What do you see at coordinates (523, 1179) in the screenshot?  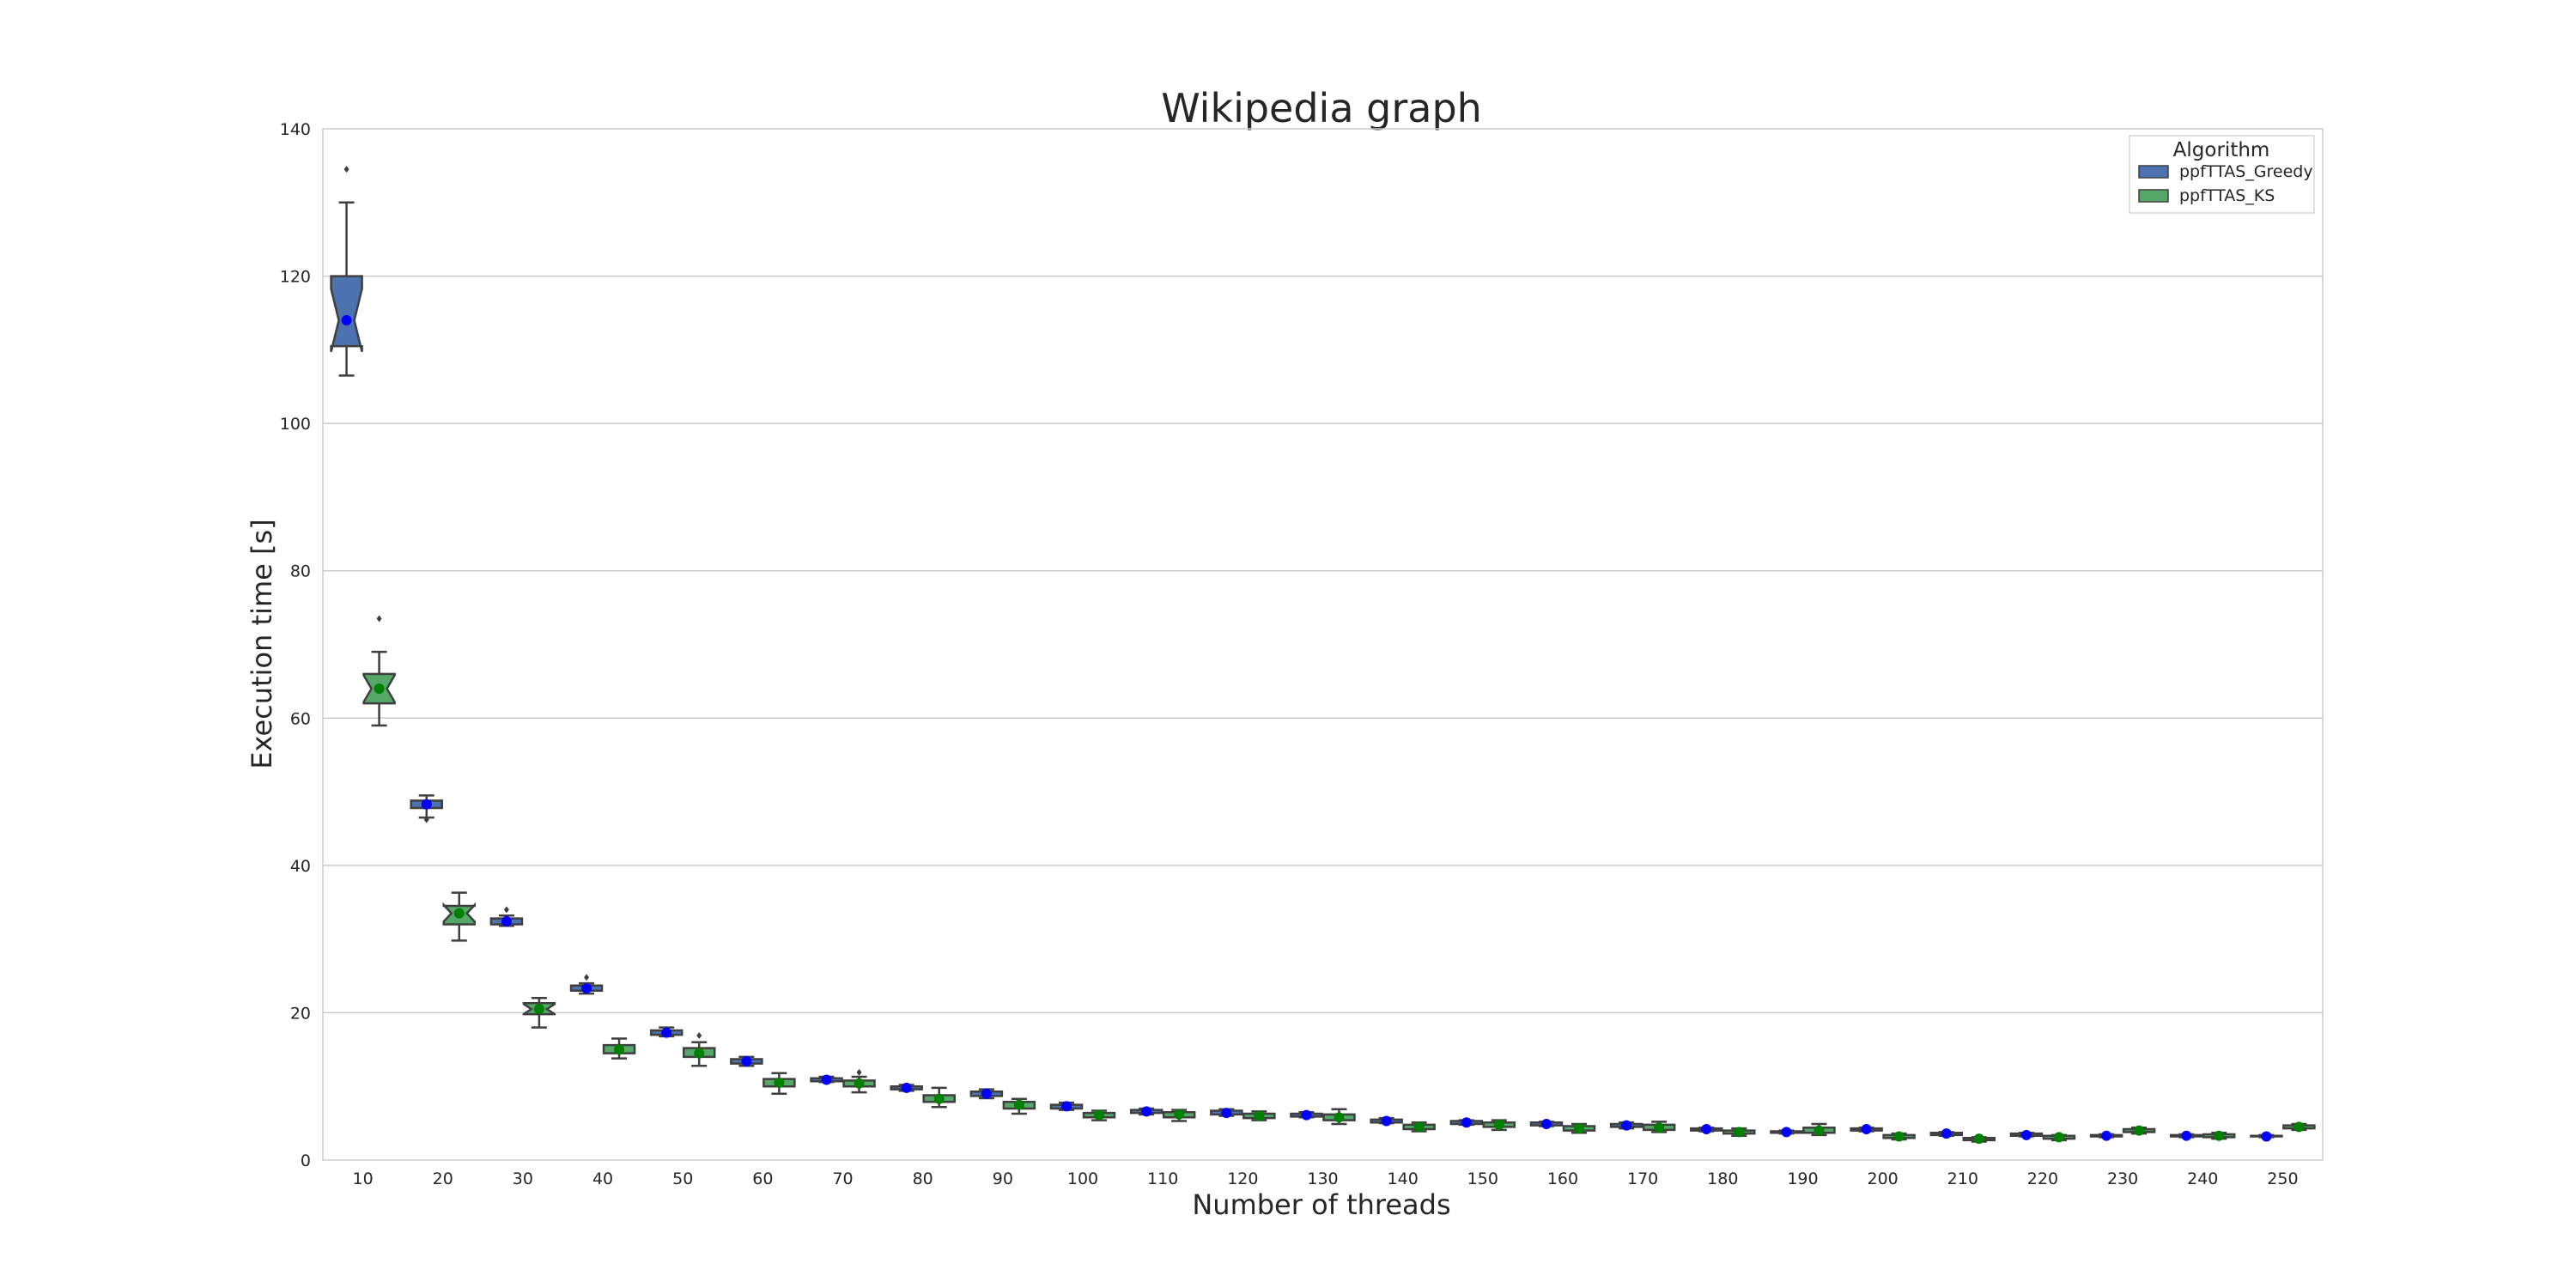 I see `x-tick-label: 30` at bounding box center [523, 1179].